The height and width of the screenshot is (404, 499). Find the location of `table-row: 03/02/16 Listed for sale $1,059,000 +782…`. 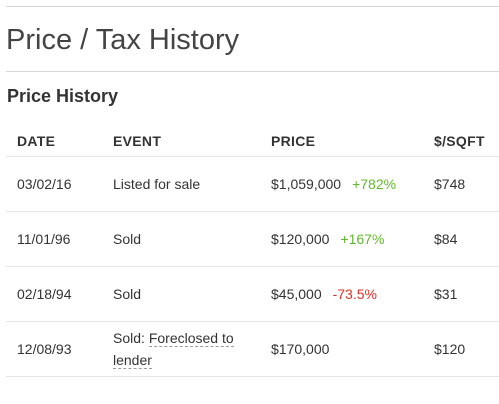

table-row: 03/02/16 Listed for sale $1,059,000 +782… is located at coordinates (252, 184).